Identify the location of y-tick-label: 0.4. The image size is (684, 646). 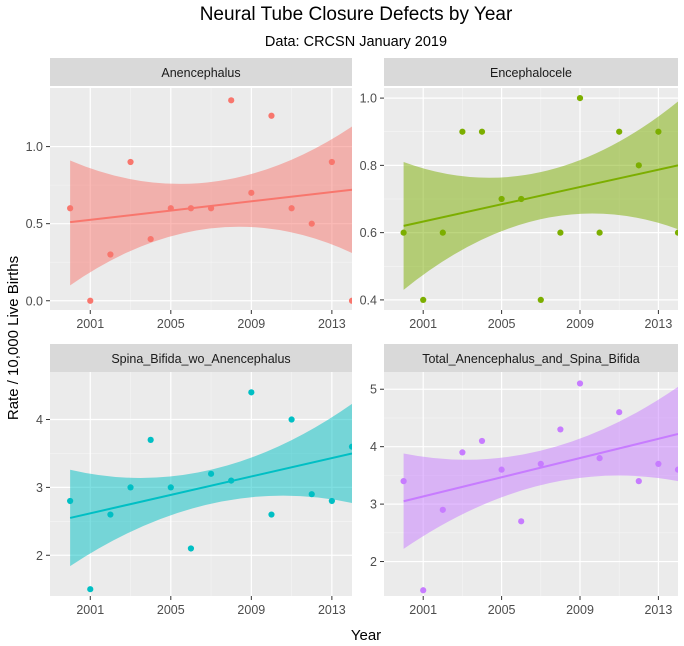
(368, 300).